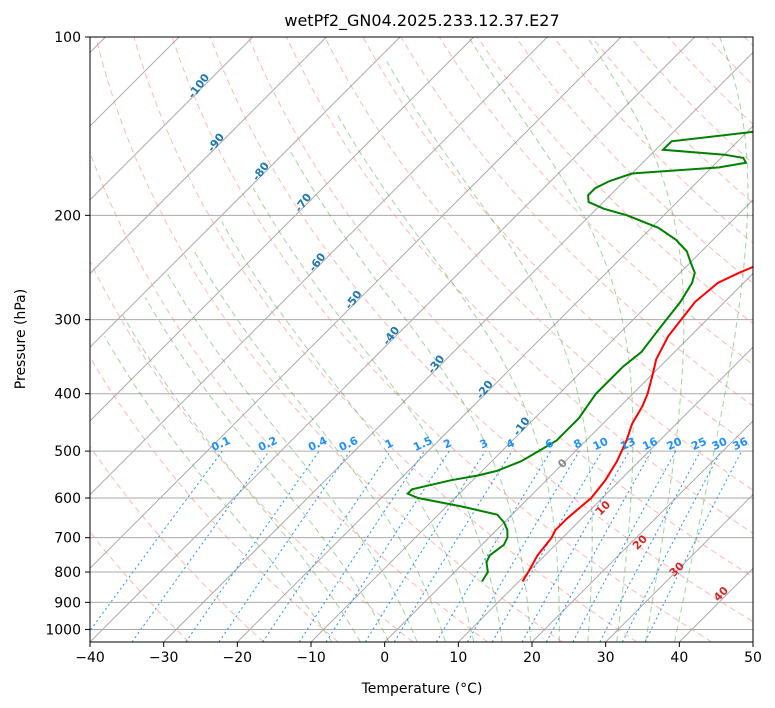 The width and height of the screenshot is (775, 708). I want to click on y-tick-label: 1000, so click(63, 630).